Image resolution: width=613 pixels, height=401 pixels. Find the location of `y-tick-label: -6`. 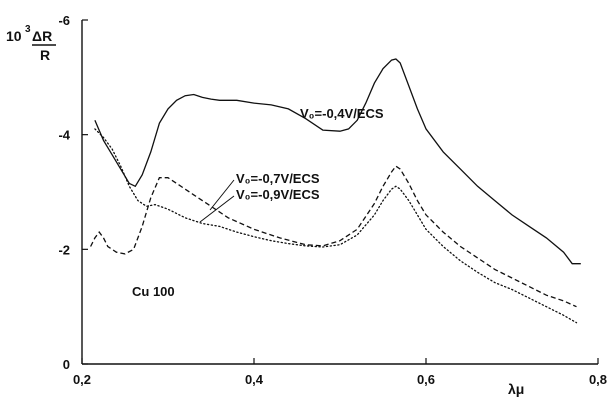

y-tick-label: -6 is located at coordinates (64, 20).